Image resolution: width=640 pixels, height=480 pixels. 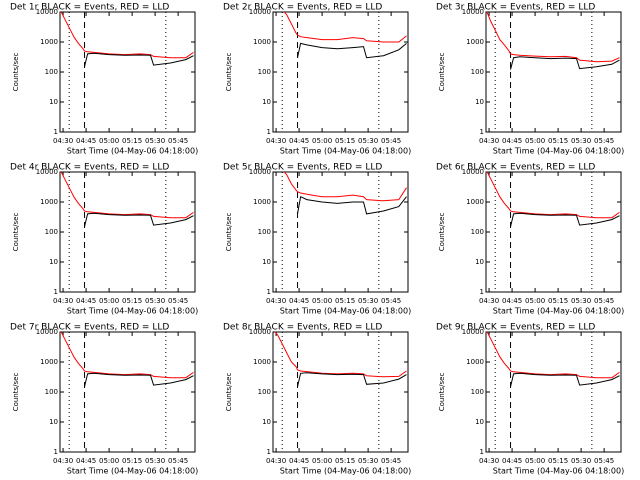 I want to click on panel-title: Det 7r BLACK = Events, RED = LLD, so click(x=89, y=328).